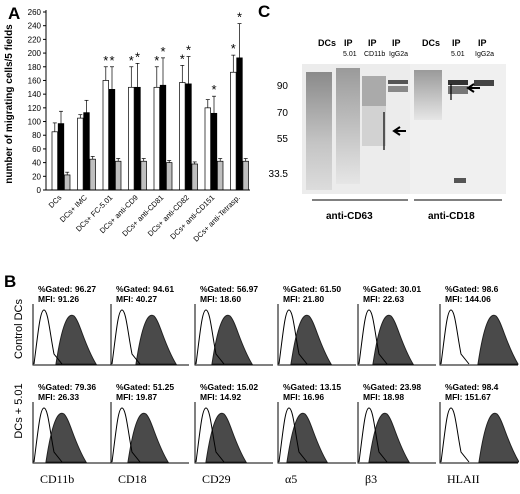 Image resolution: width=520 pixels, height=494 pixels. What do you see at coordinates (55, 201) in the screenshot?
I see `category-label: DCs` at bounding box center [55, 201].